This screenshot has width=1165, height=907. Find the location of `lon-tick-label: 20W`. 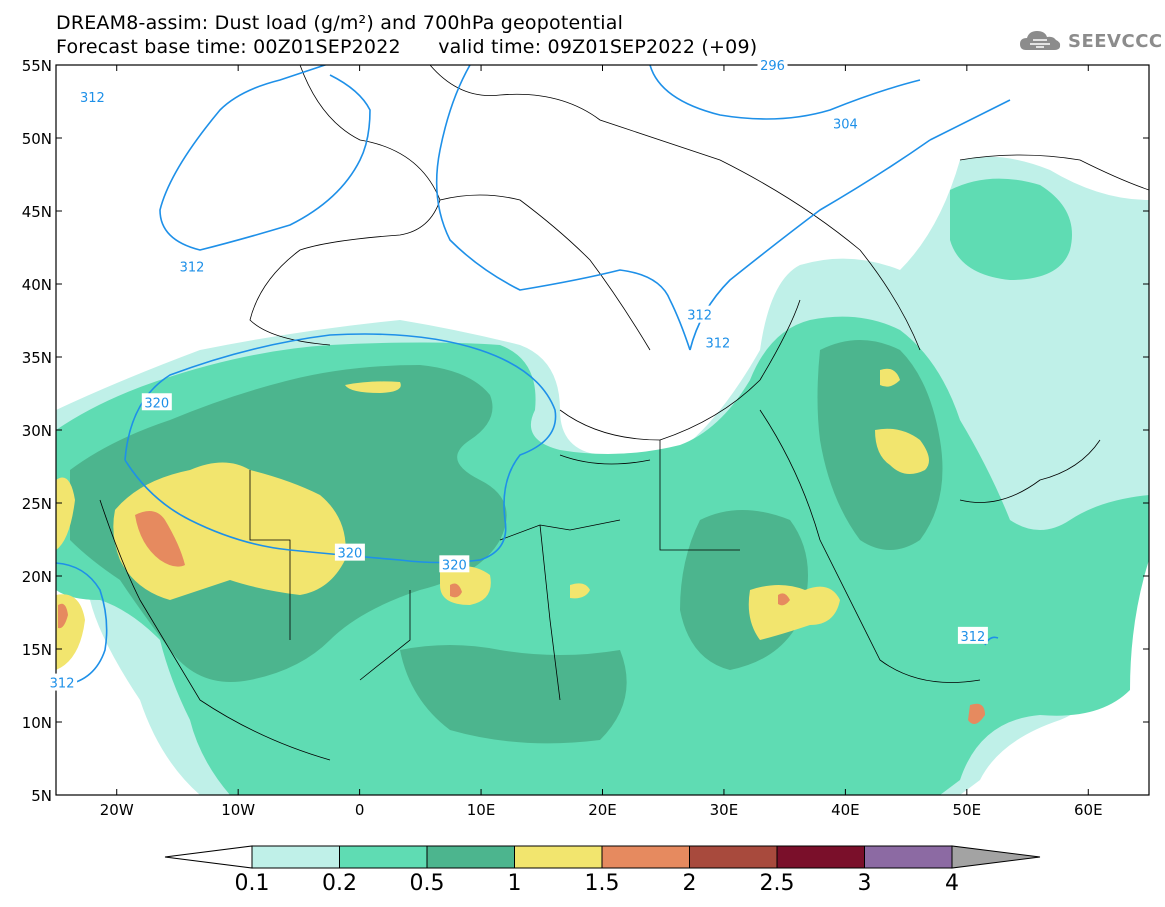

lon-tick-label: 20W is located at coordinates (117, 810).